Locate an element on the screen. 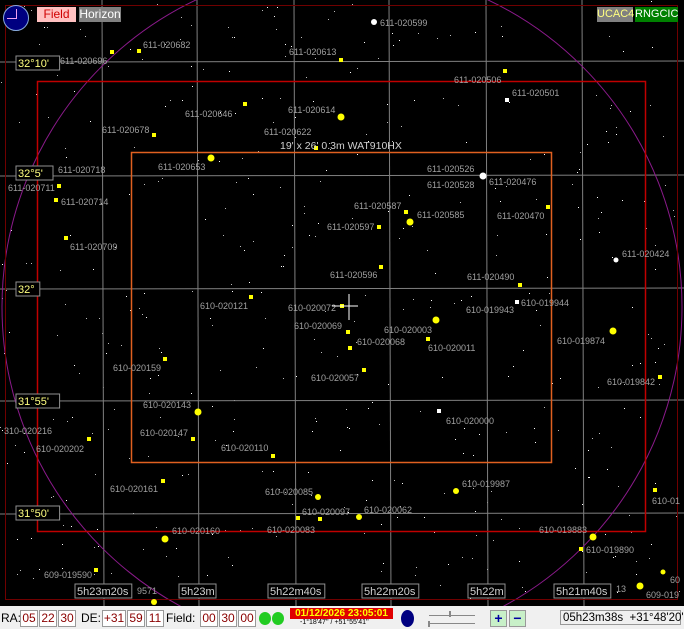  datetime-display: 01/12/2026 23:05:01 is located at coordinates (341, 613).